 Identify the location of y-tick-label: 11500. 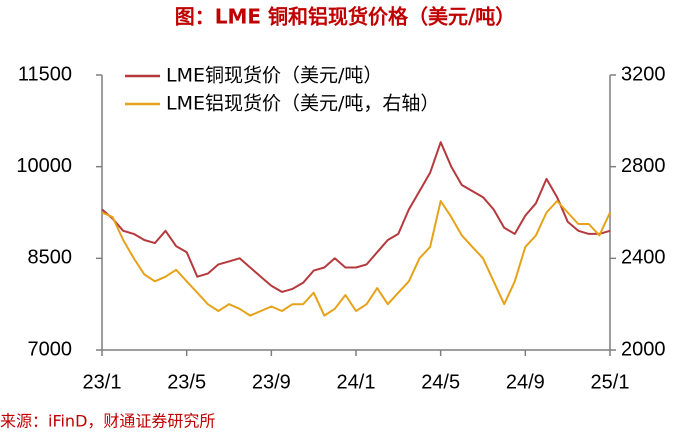
(45, 74).